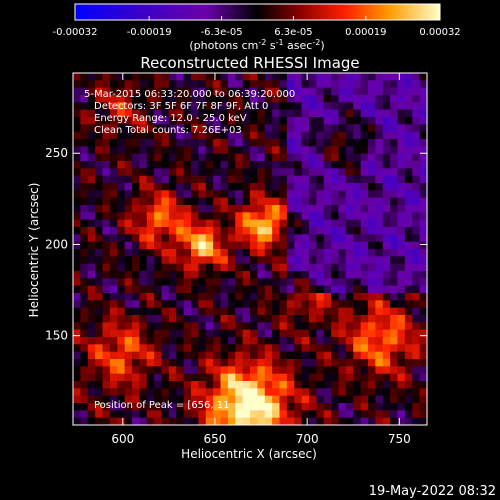 This screenshot has height=500, width=500. Describe the element at coordinates (75, 32) in the screenshot. I see `colorbar-tick-label: -0.00032` at that location.